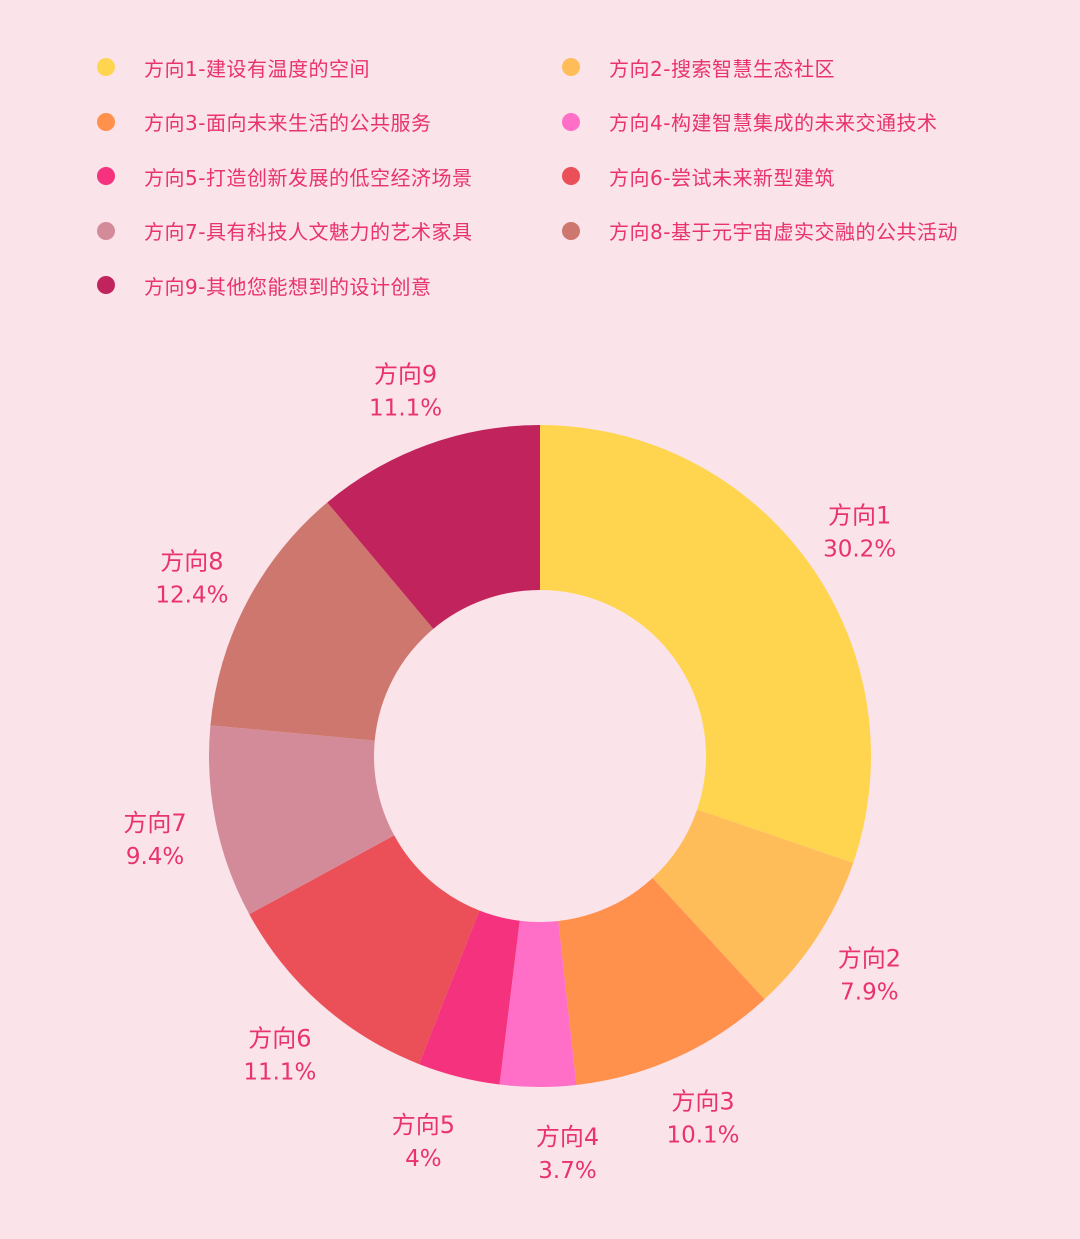  Describe the element at coordinates (154, 839) in the screenshot. I see `slice-label-7: 方向7 9.4%` at that location.